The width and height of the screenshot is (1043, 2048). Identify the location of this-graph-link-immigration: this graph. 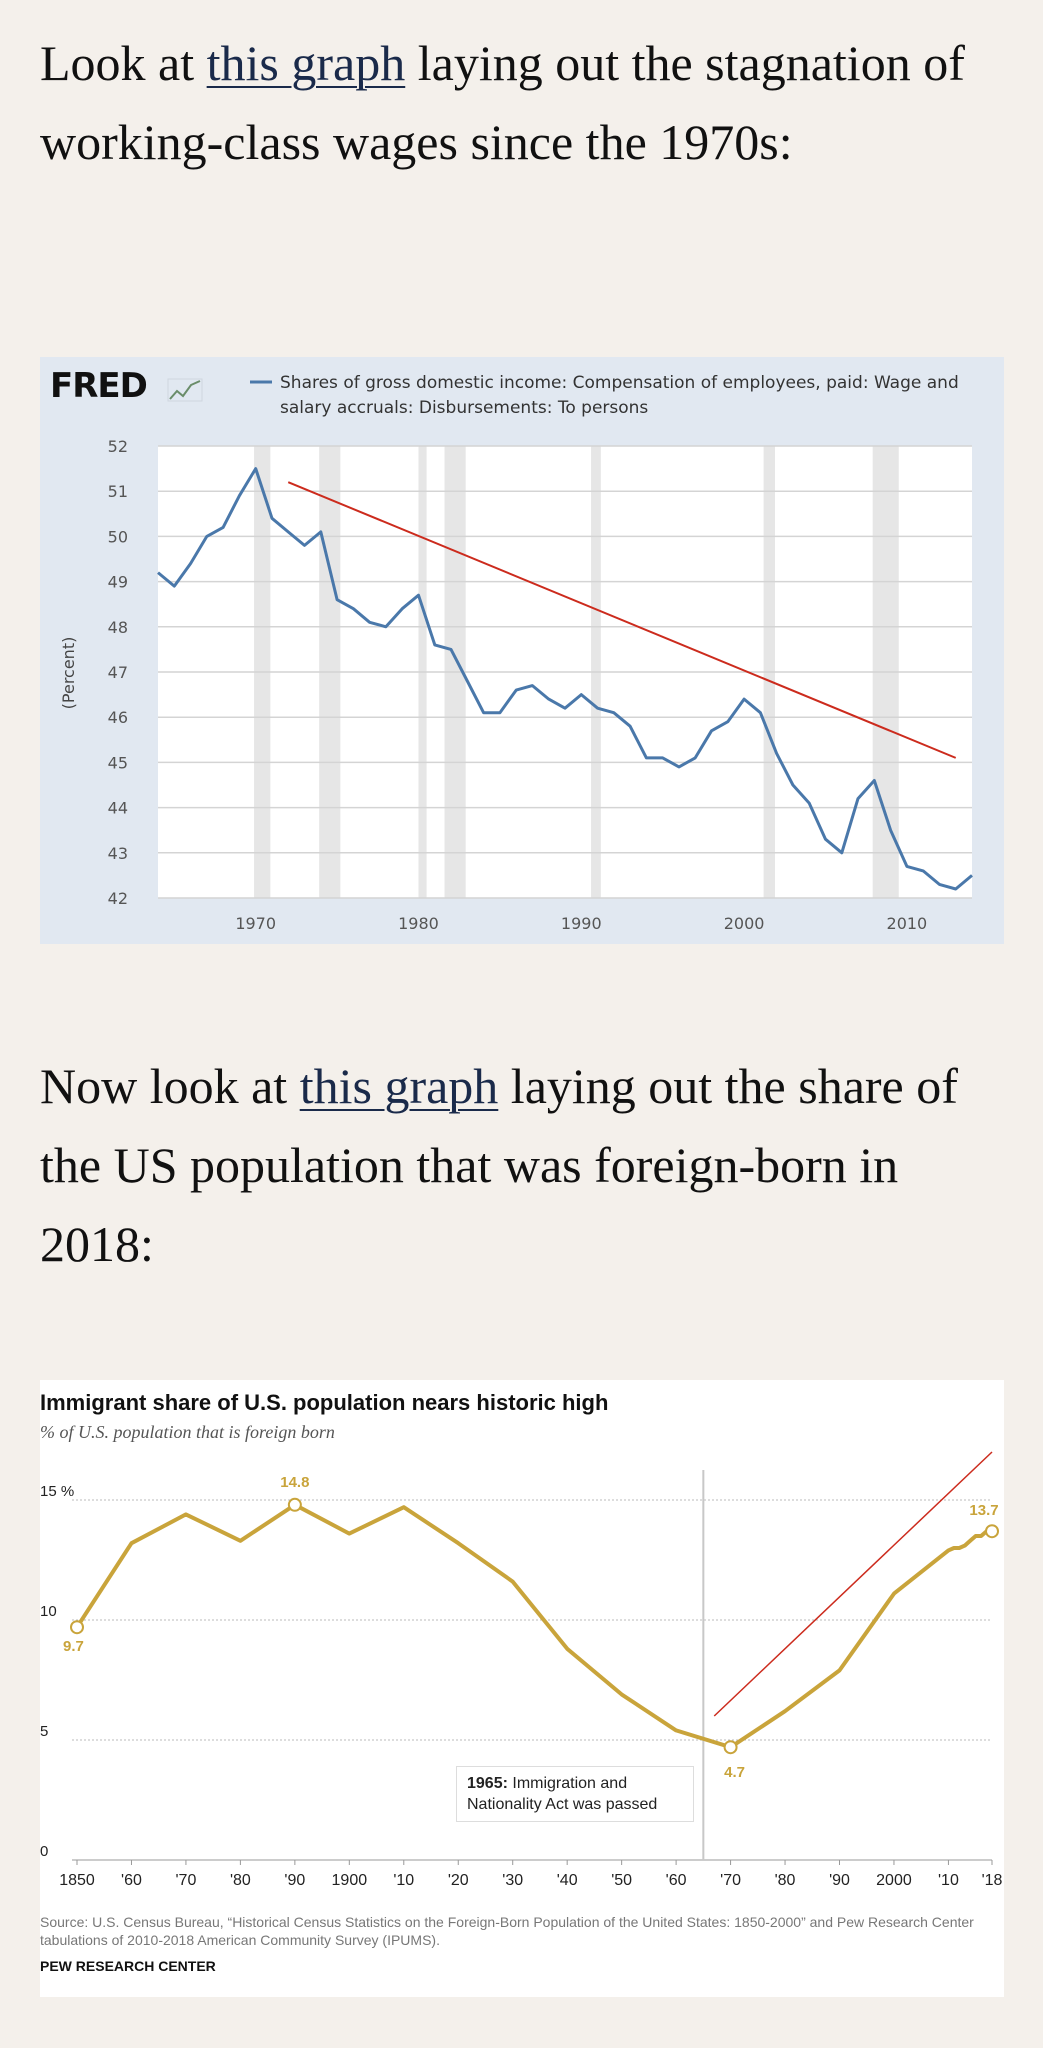
(399, 1086).